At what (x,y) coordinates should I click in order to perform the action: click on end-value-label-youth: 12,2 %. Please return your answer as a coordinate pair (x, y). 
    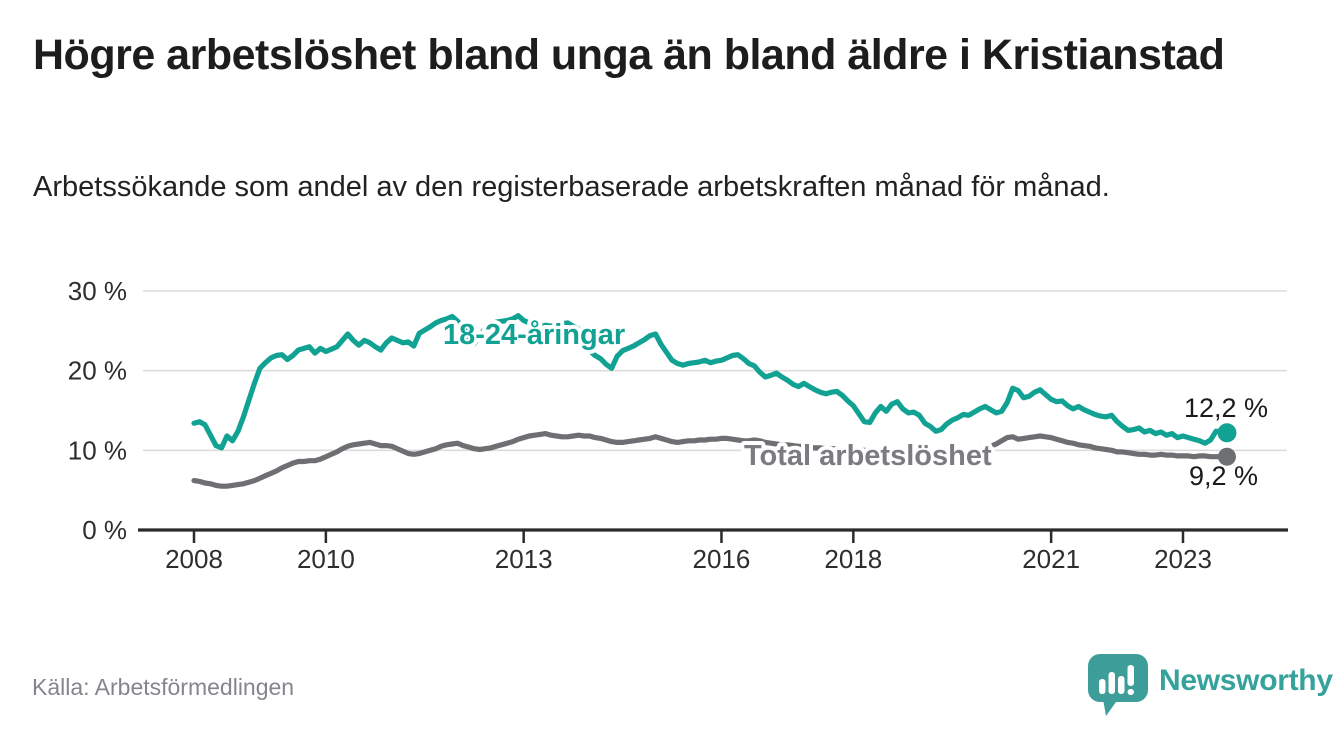
    Looking at the image, I should click on (1226, 408).